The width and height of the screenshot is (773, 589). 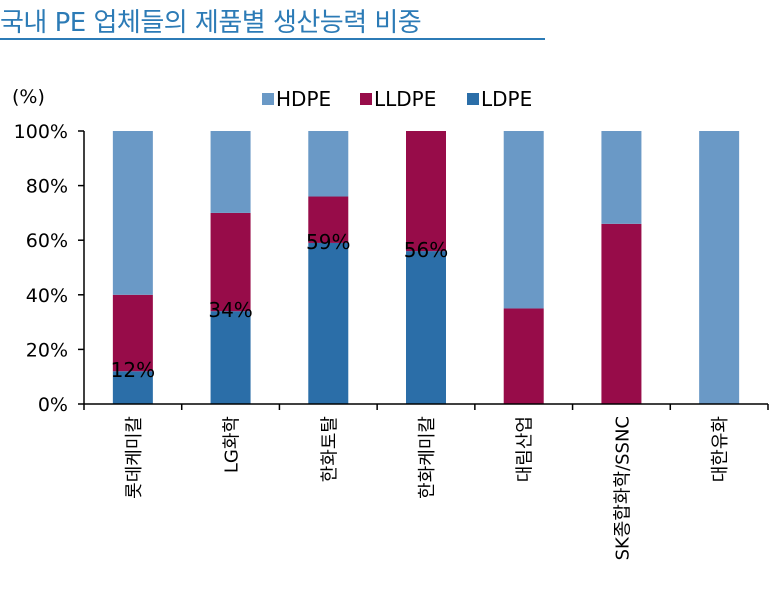 I want to click on legend-swatch-lldpe, so click(x=366, y=99).